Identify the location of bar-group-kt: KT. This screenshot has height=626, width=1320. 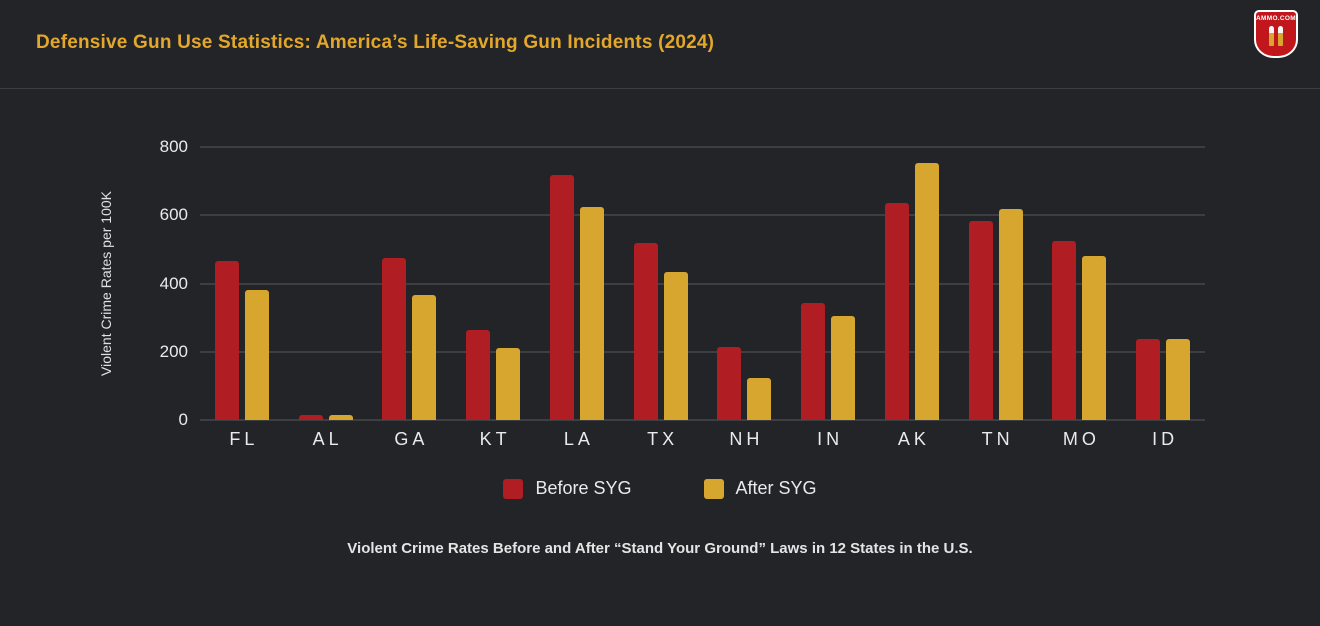
(493, 298).